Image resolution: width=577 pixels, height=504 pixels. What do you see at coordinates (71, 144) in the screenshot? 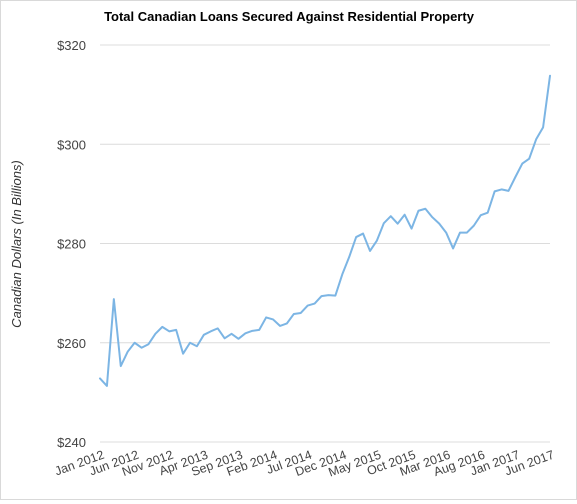
I see `y-tick-label: $300` at bounding box center [71, 144].